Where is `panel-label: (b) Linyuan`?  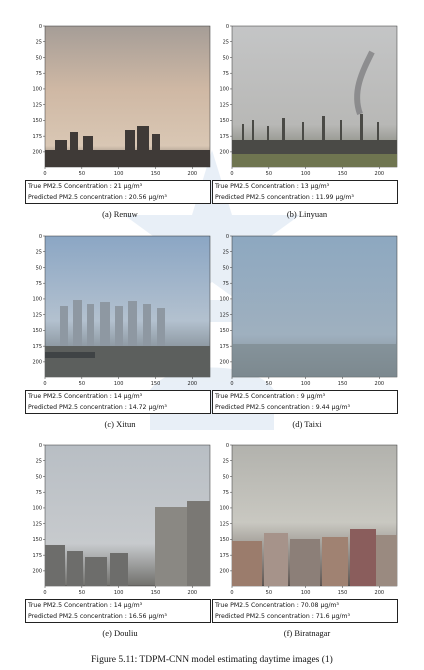
panel-label: (b) Linyuan is located at coordinates (307, 214).